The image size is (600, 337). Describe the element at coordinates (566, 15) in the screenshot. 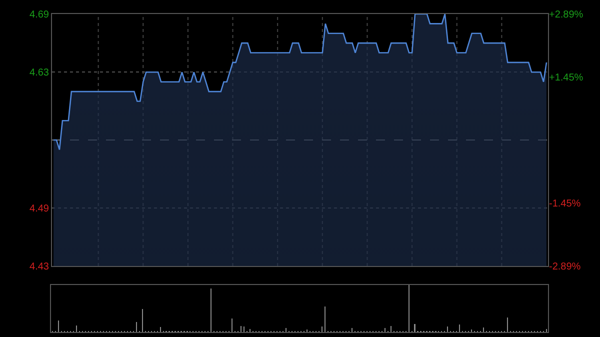

I see `y2-tick-label: +2.89%` at that location.